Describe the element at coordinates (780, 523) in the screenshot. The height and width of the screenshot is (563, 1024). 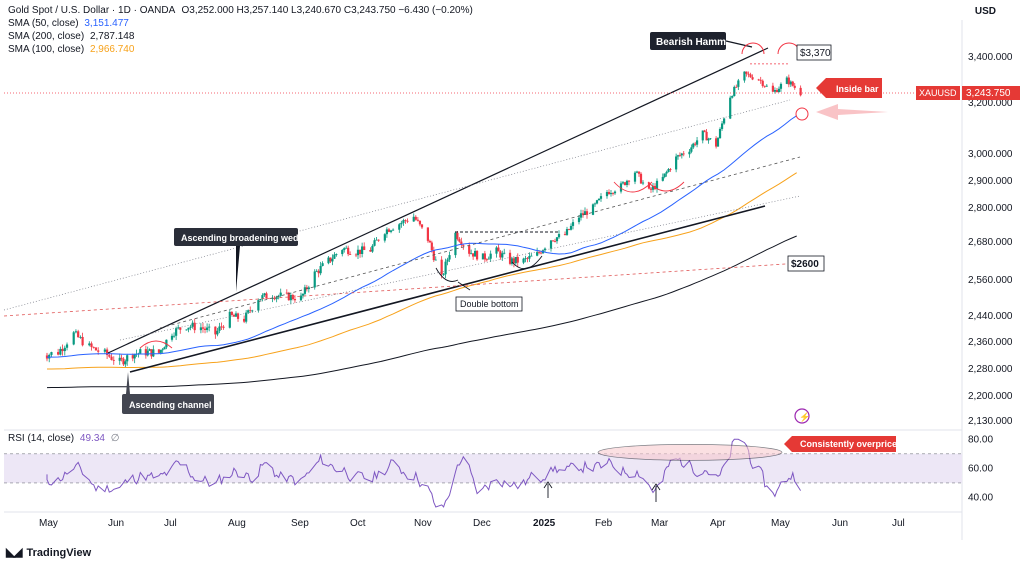
I see `time-tick-label: May` at that location.